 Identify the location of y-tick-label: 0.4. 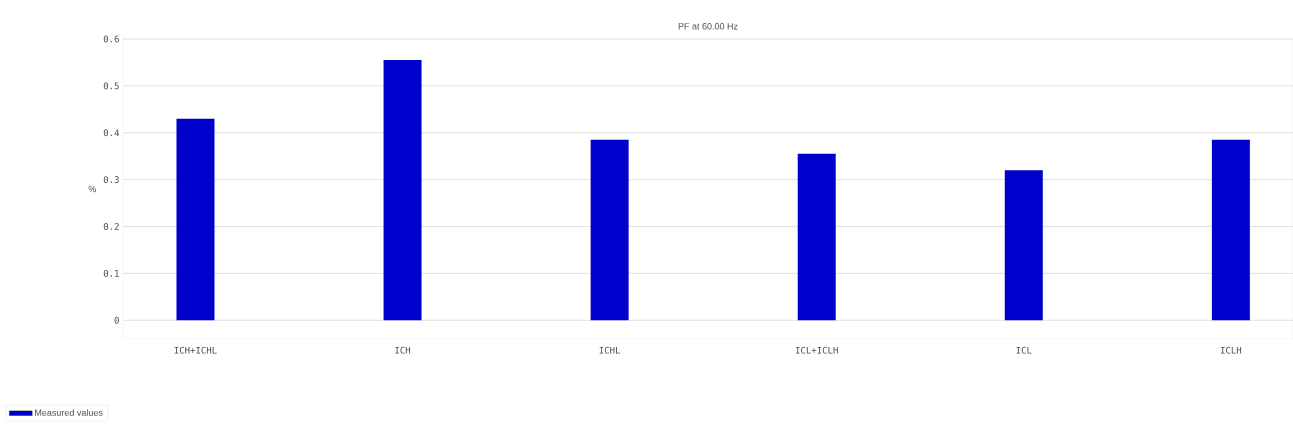
(111, 133).